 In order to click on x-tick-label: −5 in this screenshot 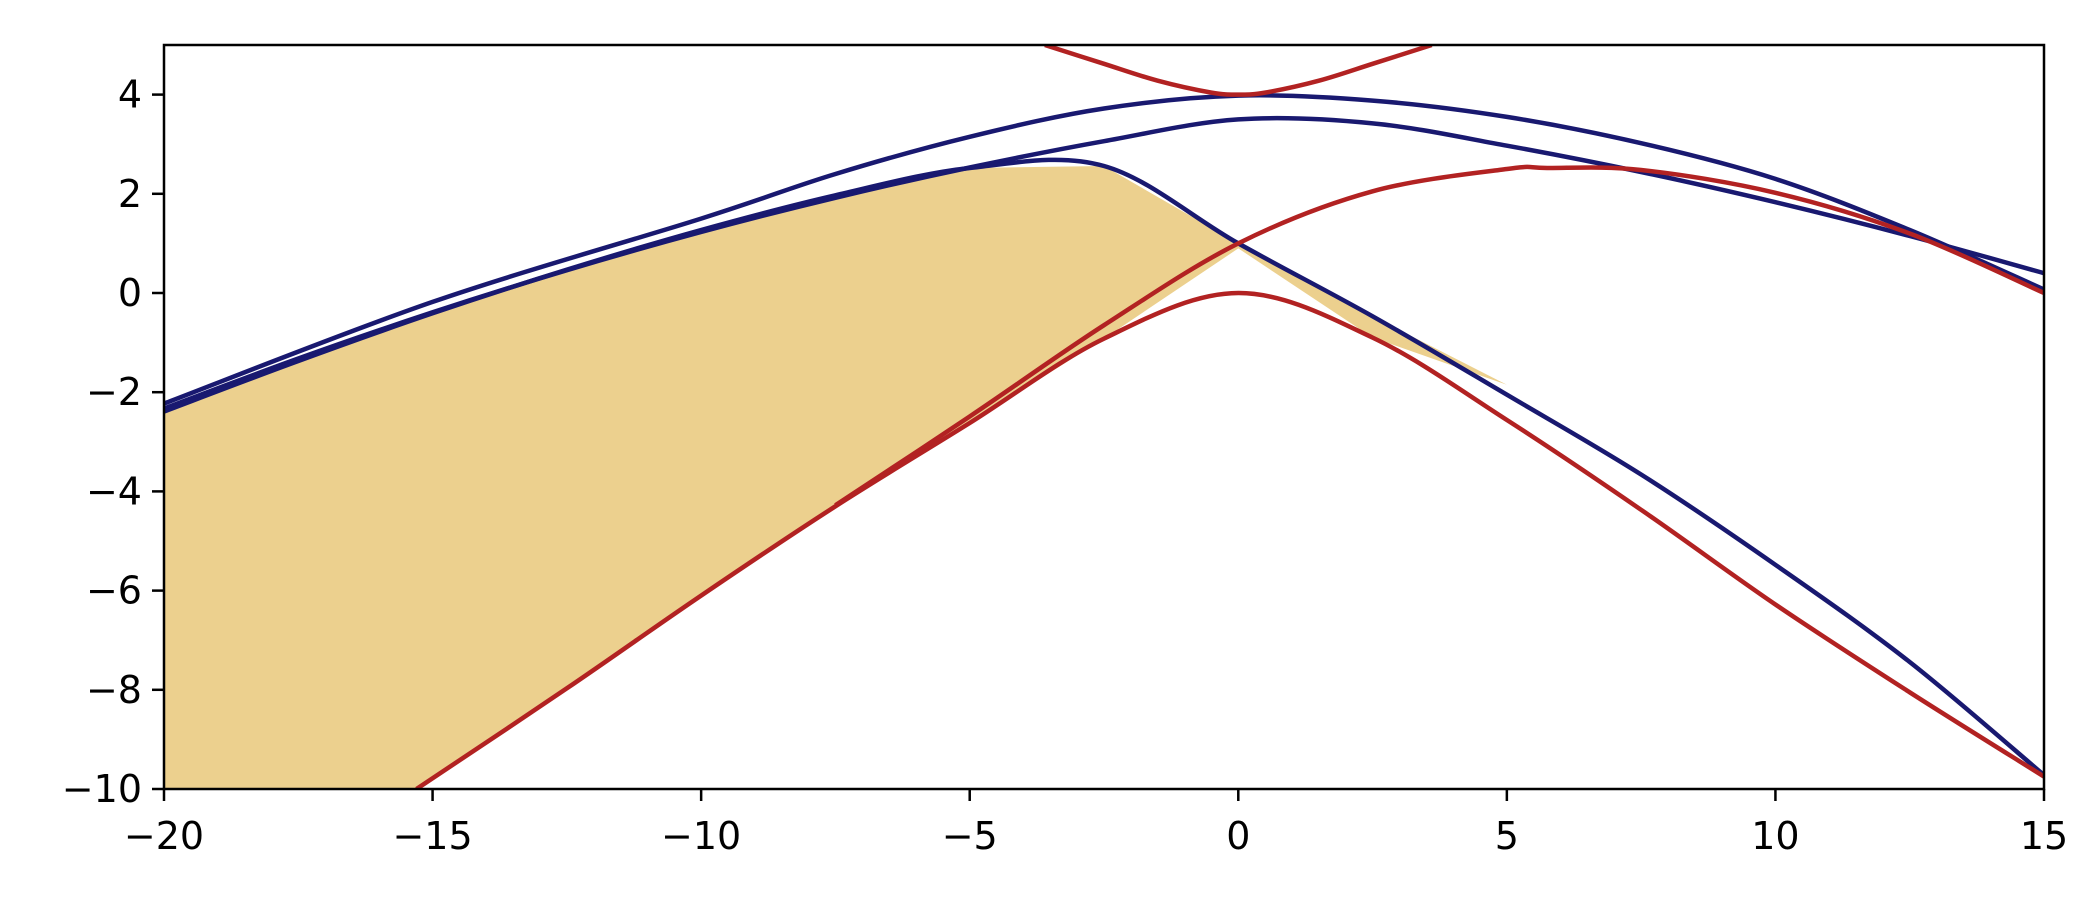, I will do `click(970, 836)`.